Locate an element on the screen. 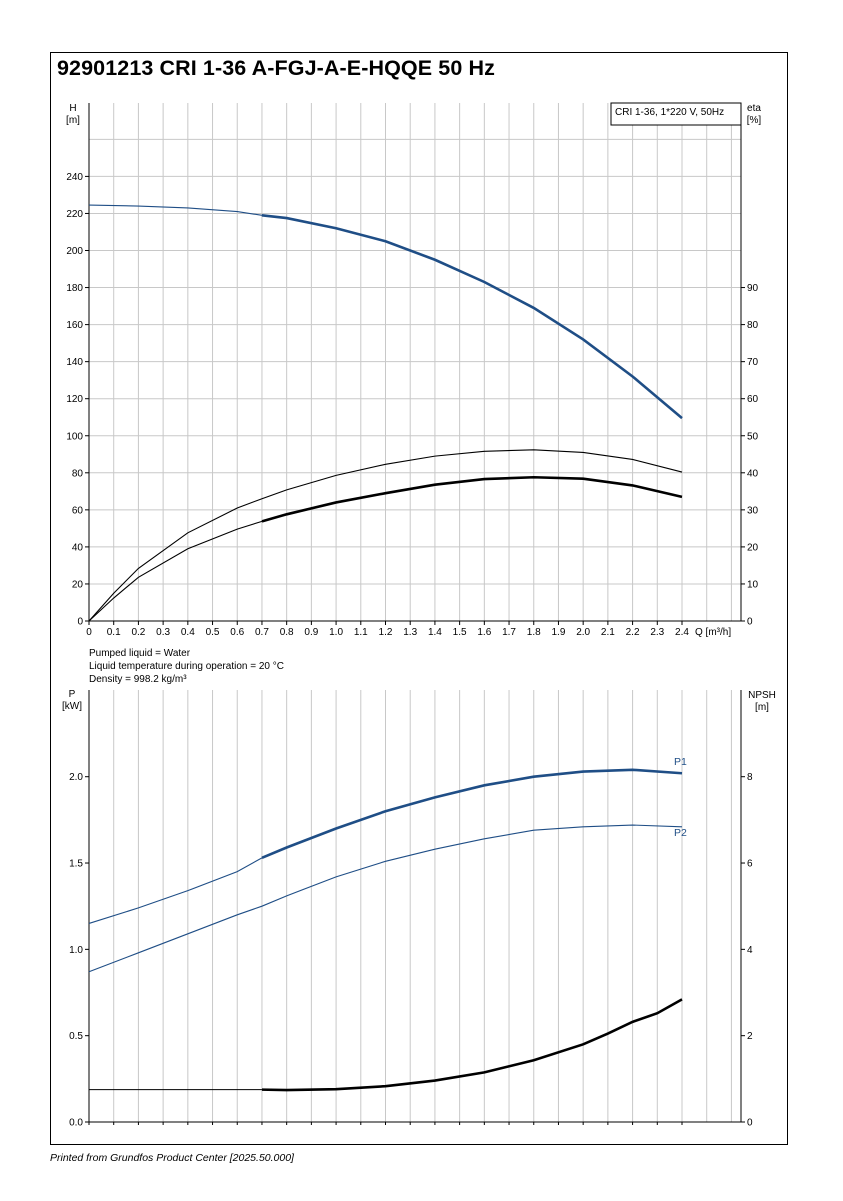 Image resolution: width=843 pixels, height=1201 pixels. y-tick-label-left: 1.5 is located at coordinates (76, 864).